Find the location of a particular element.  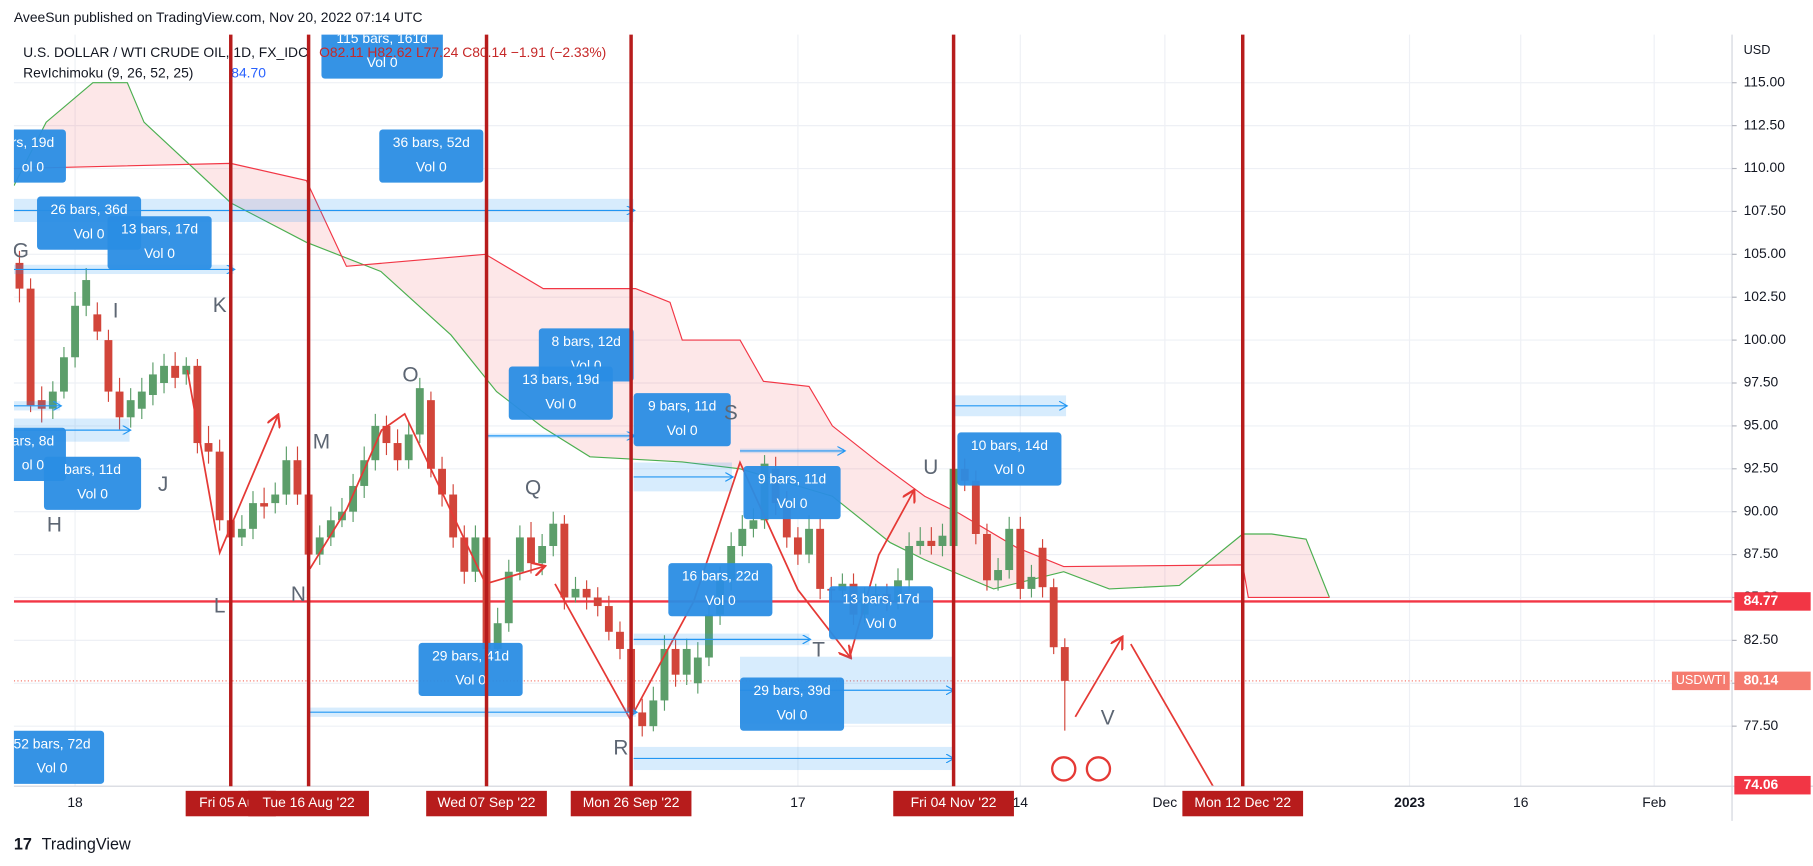

price-label-bg is located at coordinates (1772, 681).